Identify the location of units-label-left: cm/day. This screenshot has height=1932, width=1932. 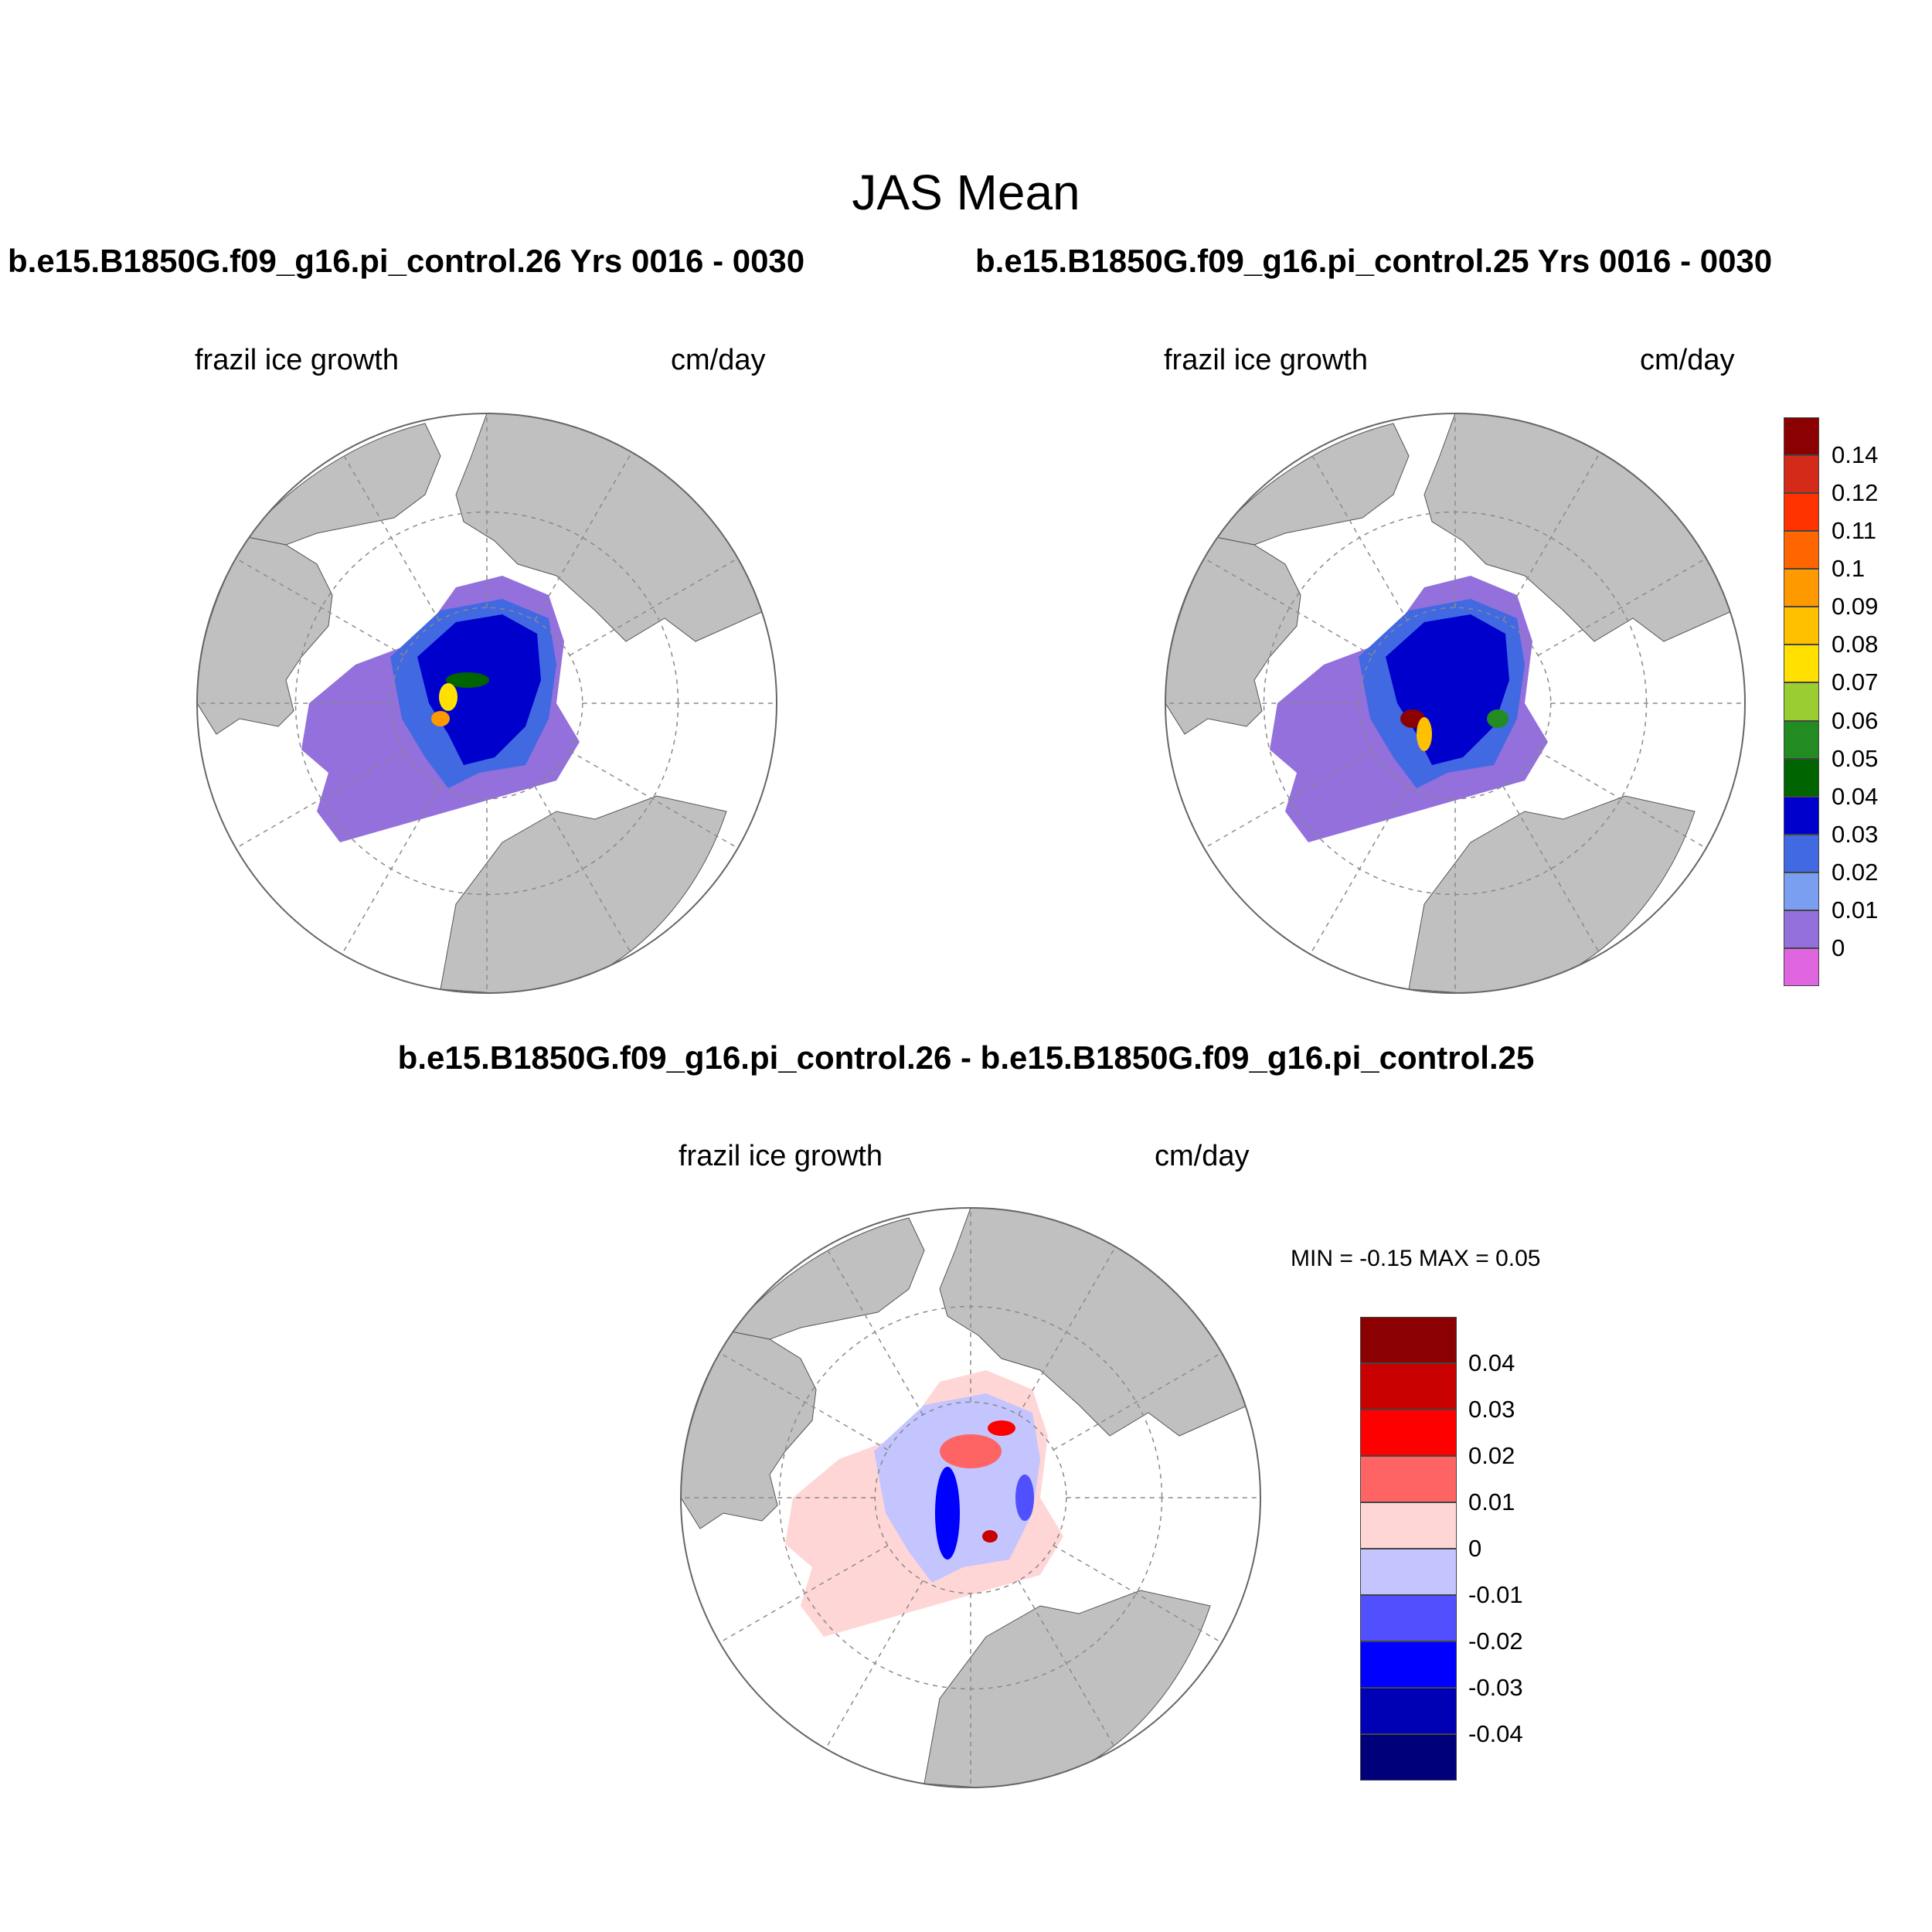
(719, 360).